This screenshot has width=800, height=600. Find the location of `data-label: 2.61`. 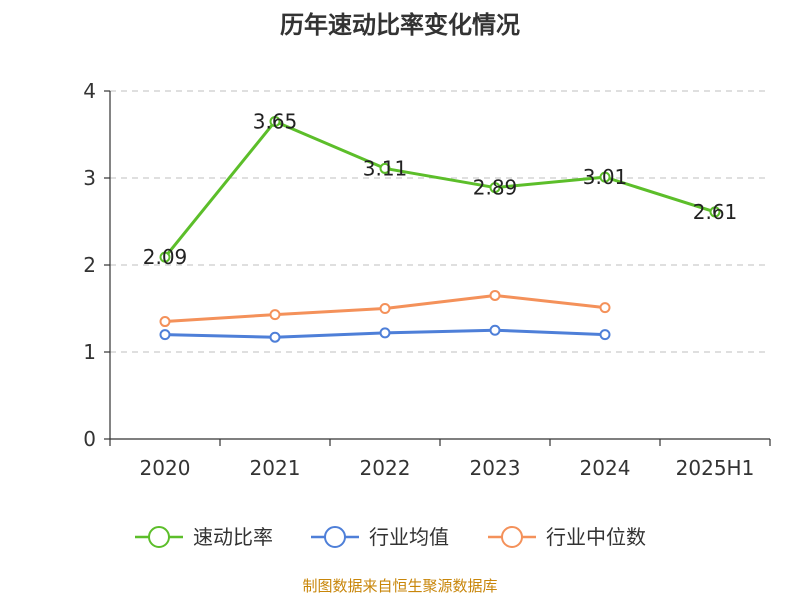

data-label: 2.61 is located at coordinates (715, 212).